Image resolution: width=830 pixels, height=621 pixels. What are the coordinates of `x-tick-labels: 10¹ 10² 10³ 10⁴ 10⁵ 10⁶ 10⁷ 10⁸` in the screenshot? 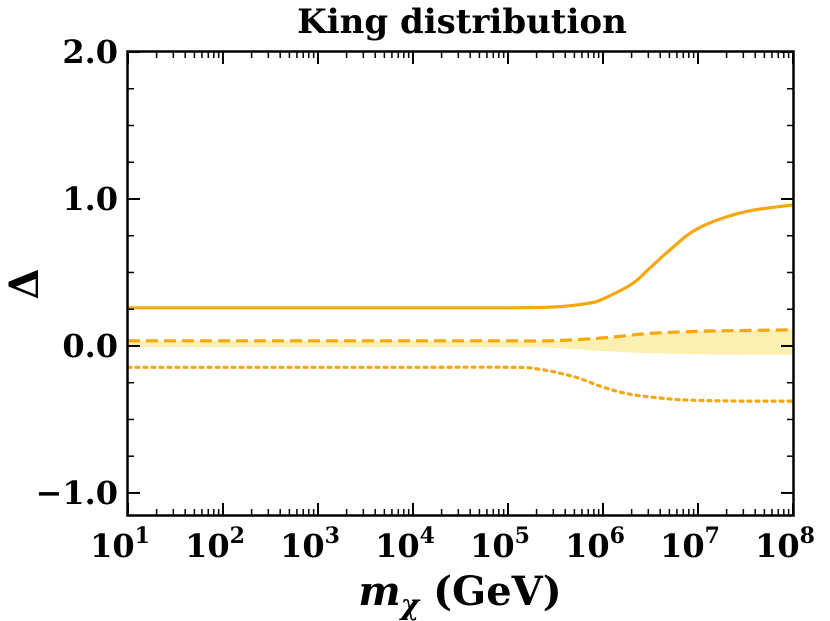 It's located at (452, 544).